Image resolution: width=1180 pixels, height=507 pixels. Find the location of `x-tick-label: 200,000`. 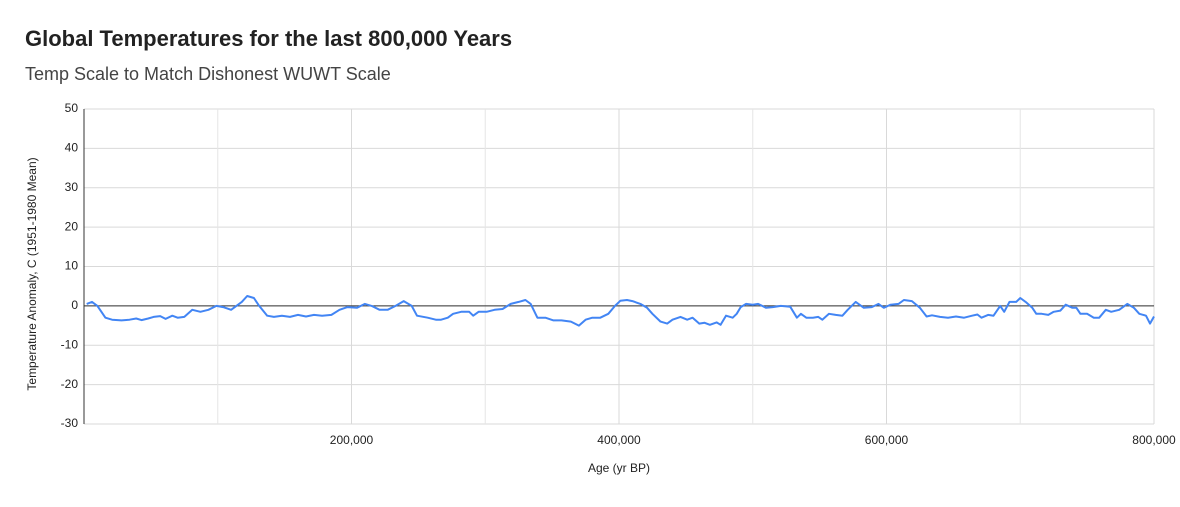

x-tick-label: 200,000 is located at coordinates (352, 440).